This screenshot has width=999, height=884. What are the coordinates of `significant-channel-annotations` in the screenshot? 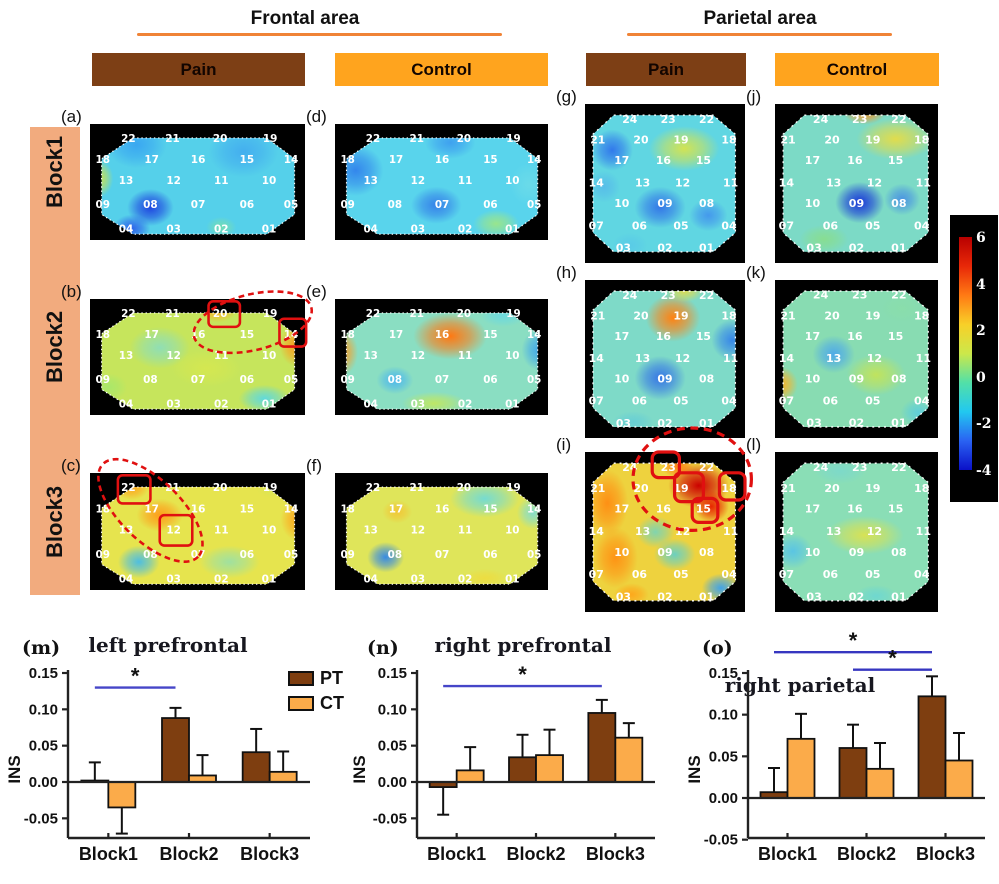 It's located at (150, 510).